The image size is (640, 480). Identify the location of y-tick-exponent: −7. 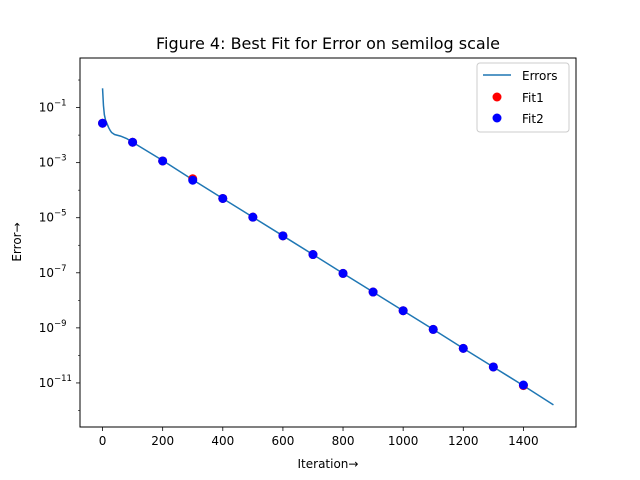
(60, 269).